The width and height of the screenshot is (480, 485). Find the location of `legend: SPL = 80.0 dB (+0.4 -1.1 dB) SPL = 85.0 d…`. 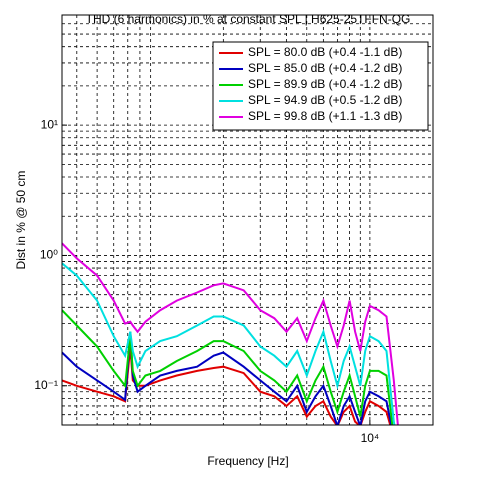

legend: SPL = 80.0 dB (+0.4 -1.1 dB) SPL = 85.0 d… is located at coordinates (320, 86).